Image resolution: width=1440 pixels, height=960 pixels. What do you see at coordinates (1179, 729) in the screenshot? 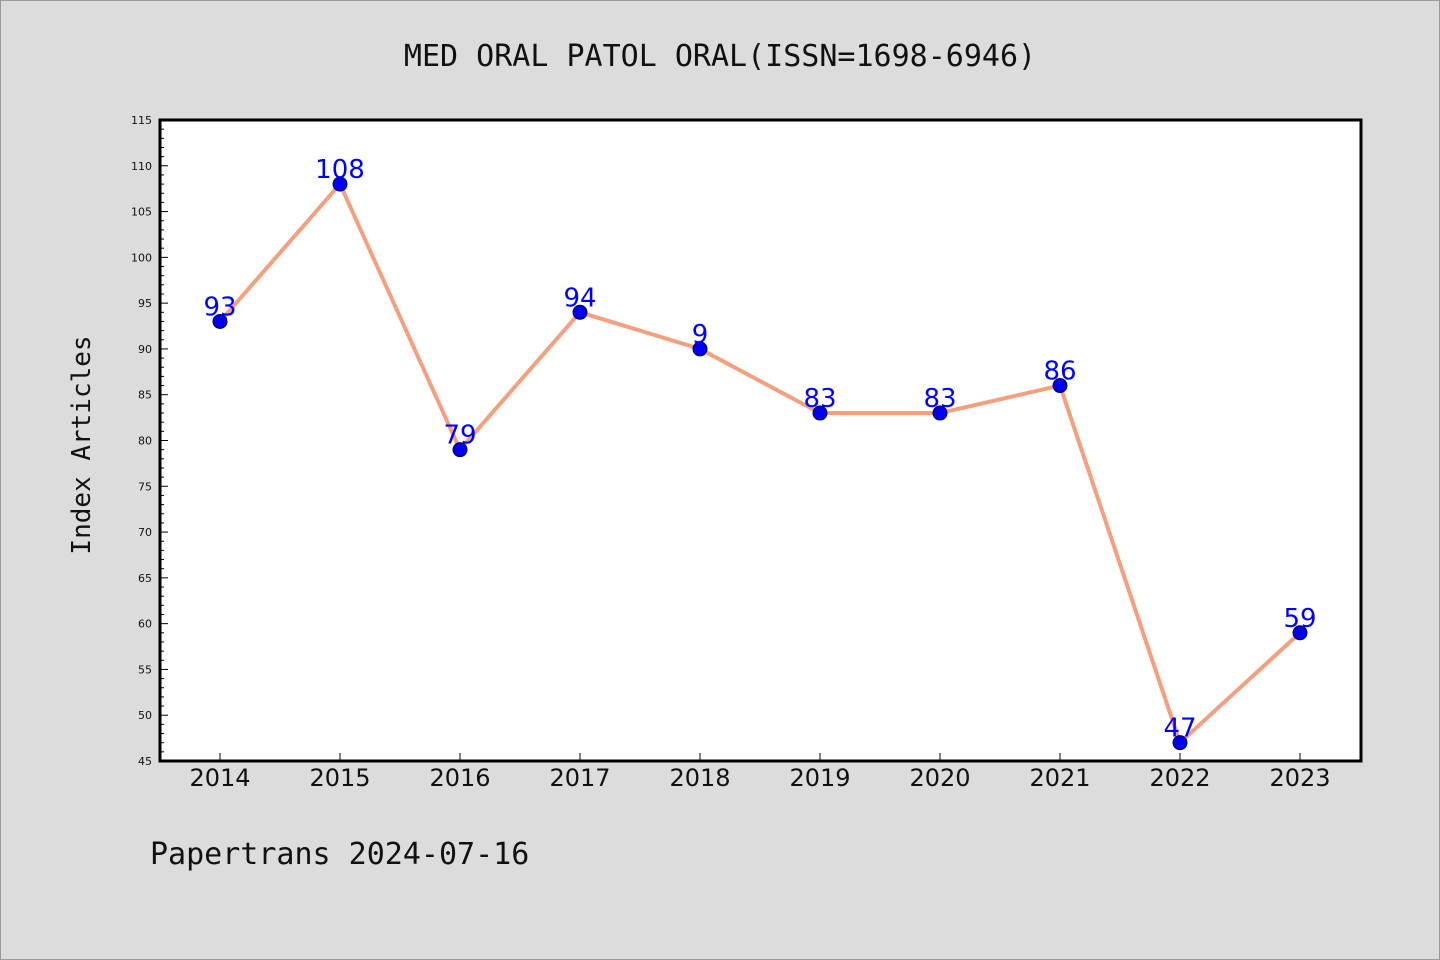
I see `data-label: 47` at bounding box center [1179, 729].